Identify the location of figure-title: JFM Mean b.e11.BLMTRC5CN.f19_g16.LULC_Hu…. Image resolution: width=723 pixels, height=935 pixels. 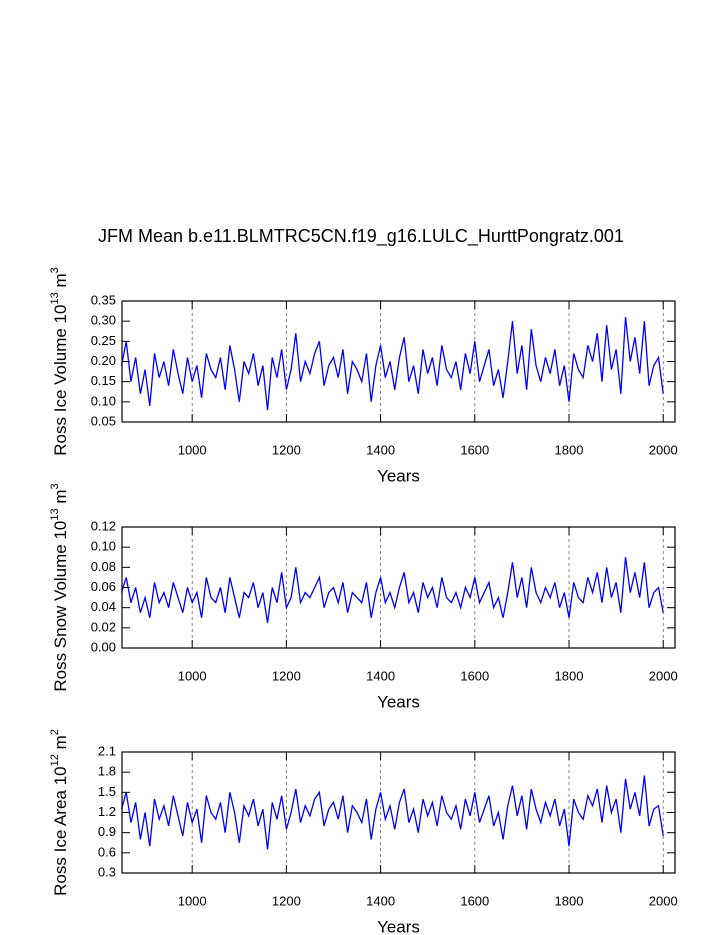
(361, 236).